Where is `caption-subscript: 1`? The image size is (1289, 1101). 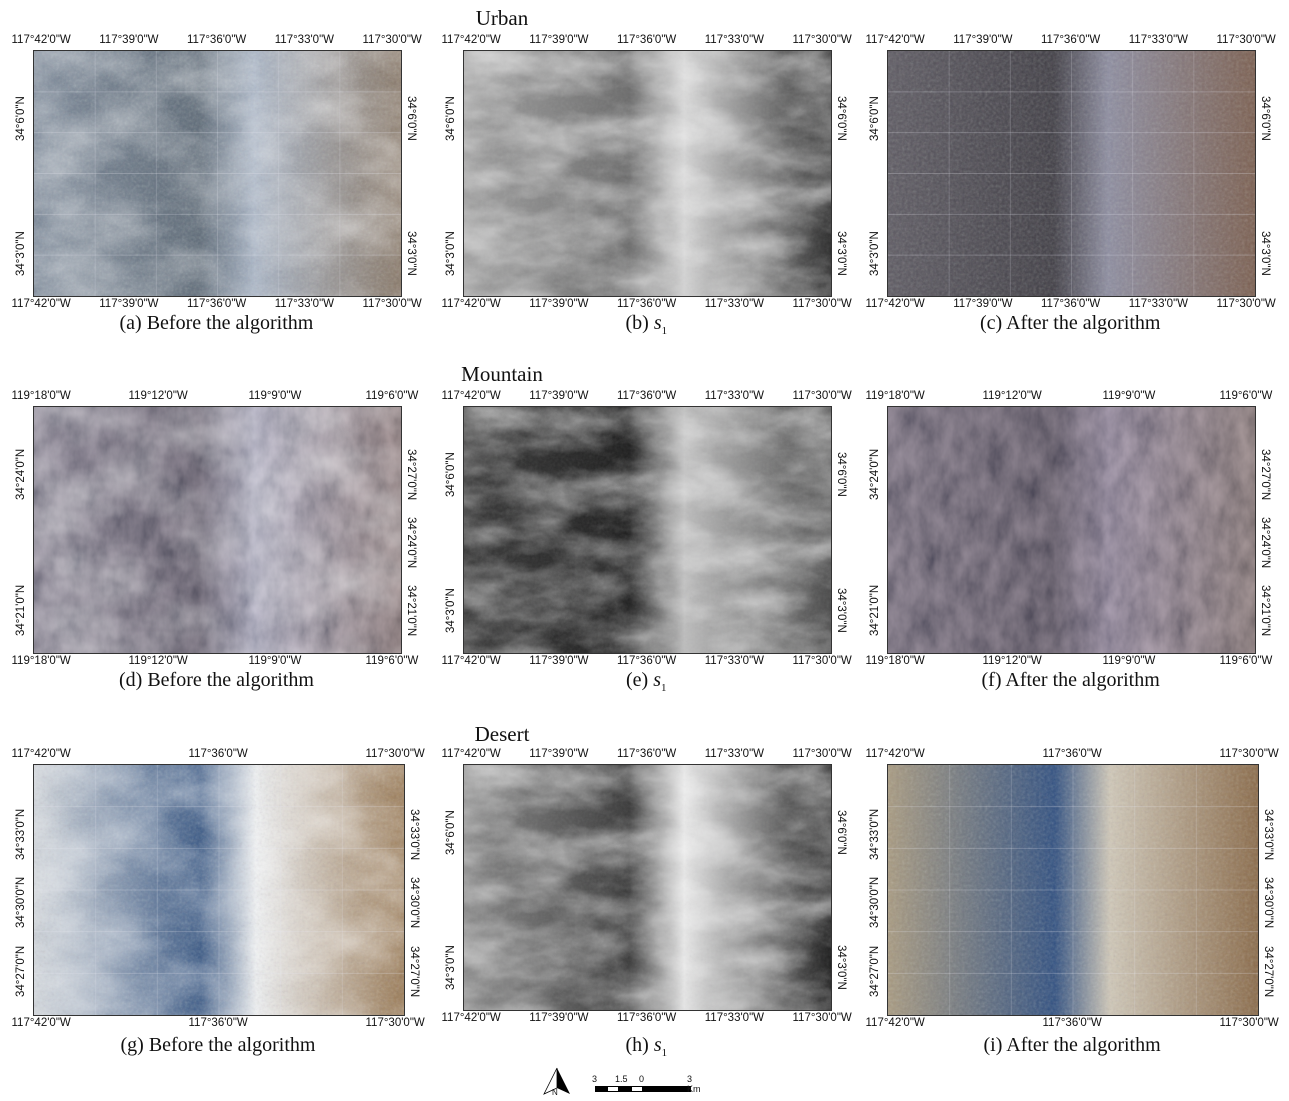 caption-subscript: 1 is located at coordinates (664, 688).